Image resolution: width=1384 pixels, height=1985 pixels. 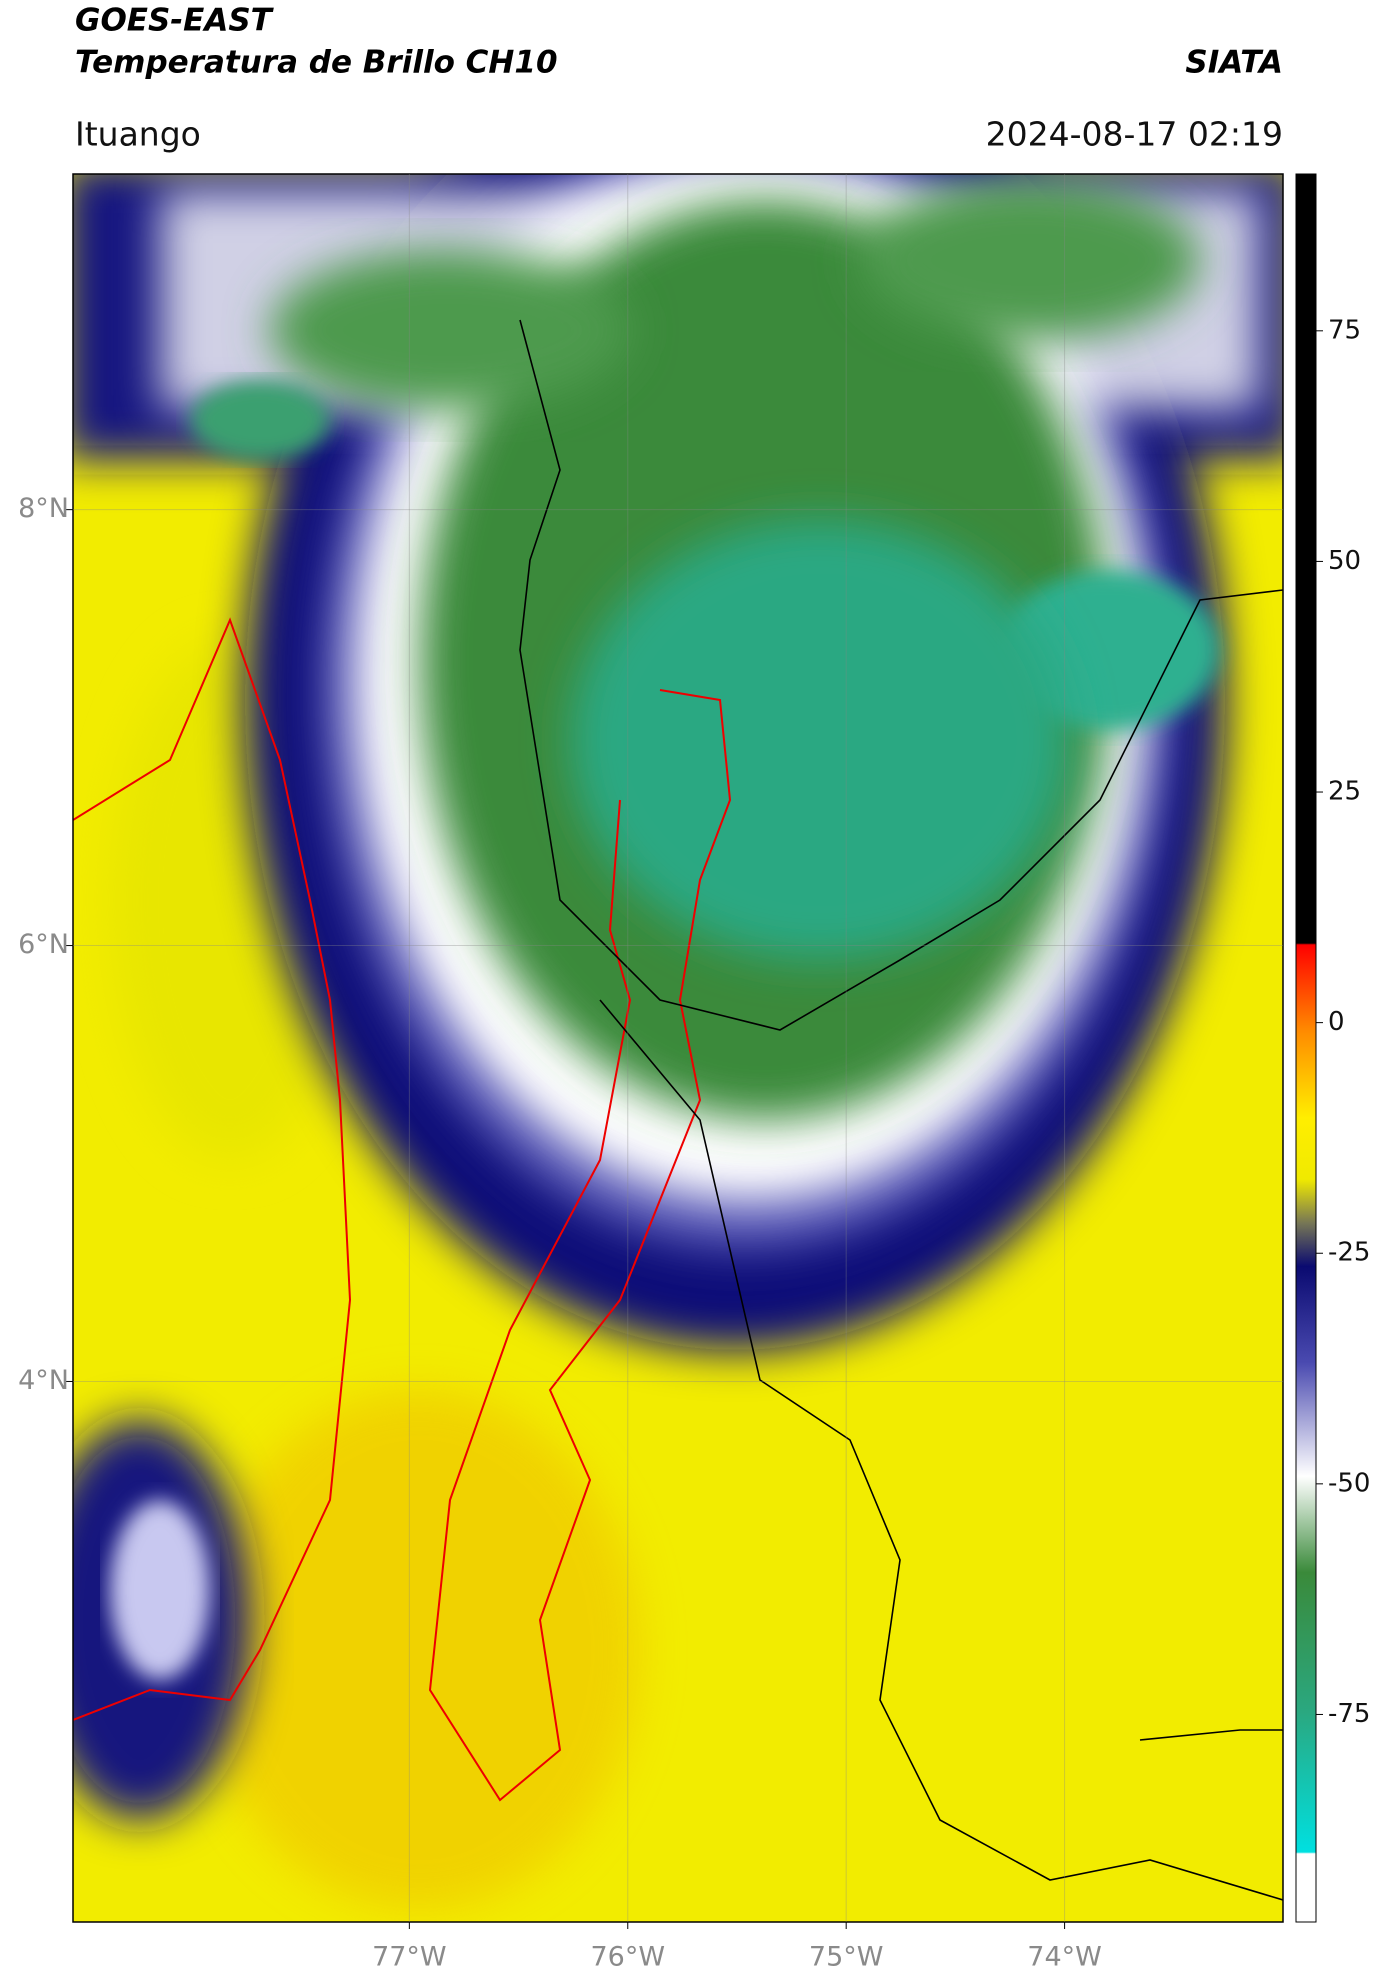 I want to click on lon-tick-label: 76°W, so click(x=627, y=1957).